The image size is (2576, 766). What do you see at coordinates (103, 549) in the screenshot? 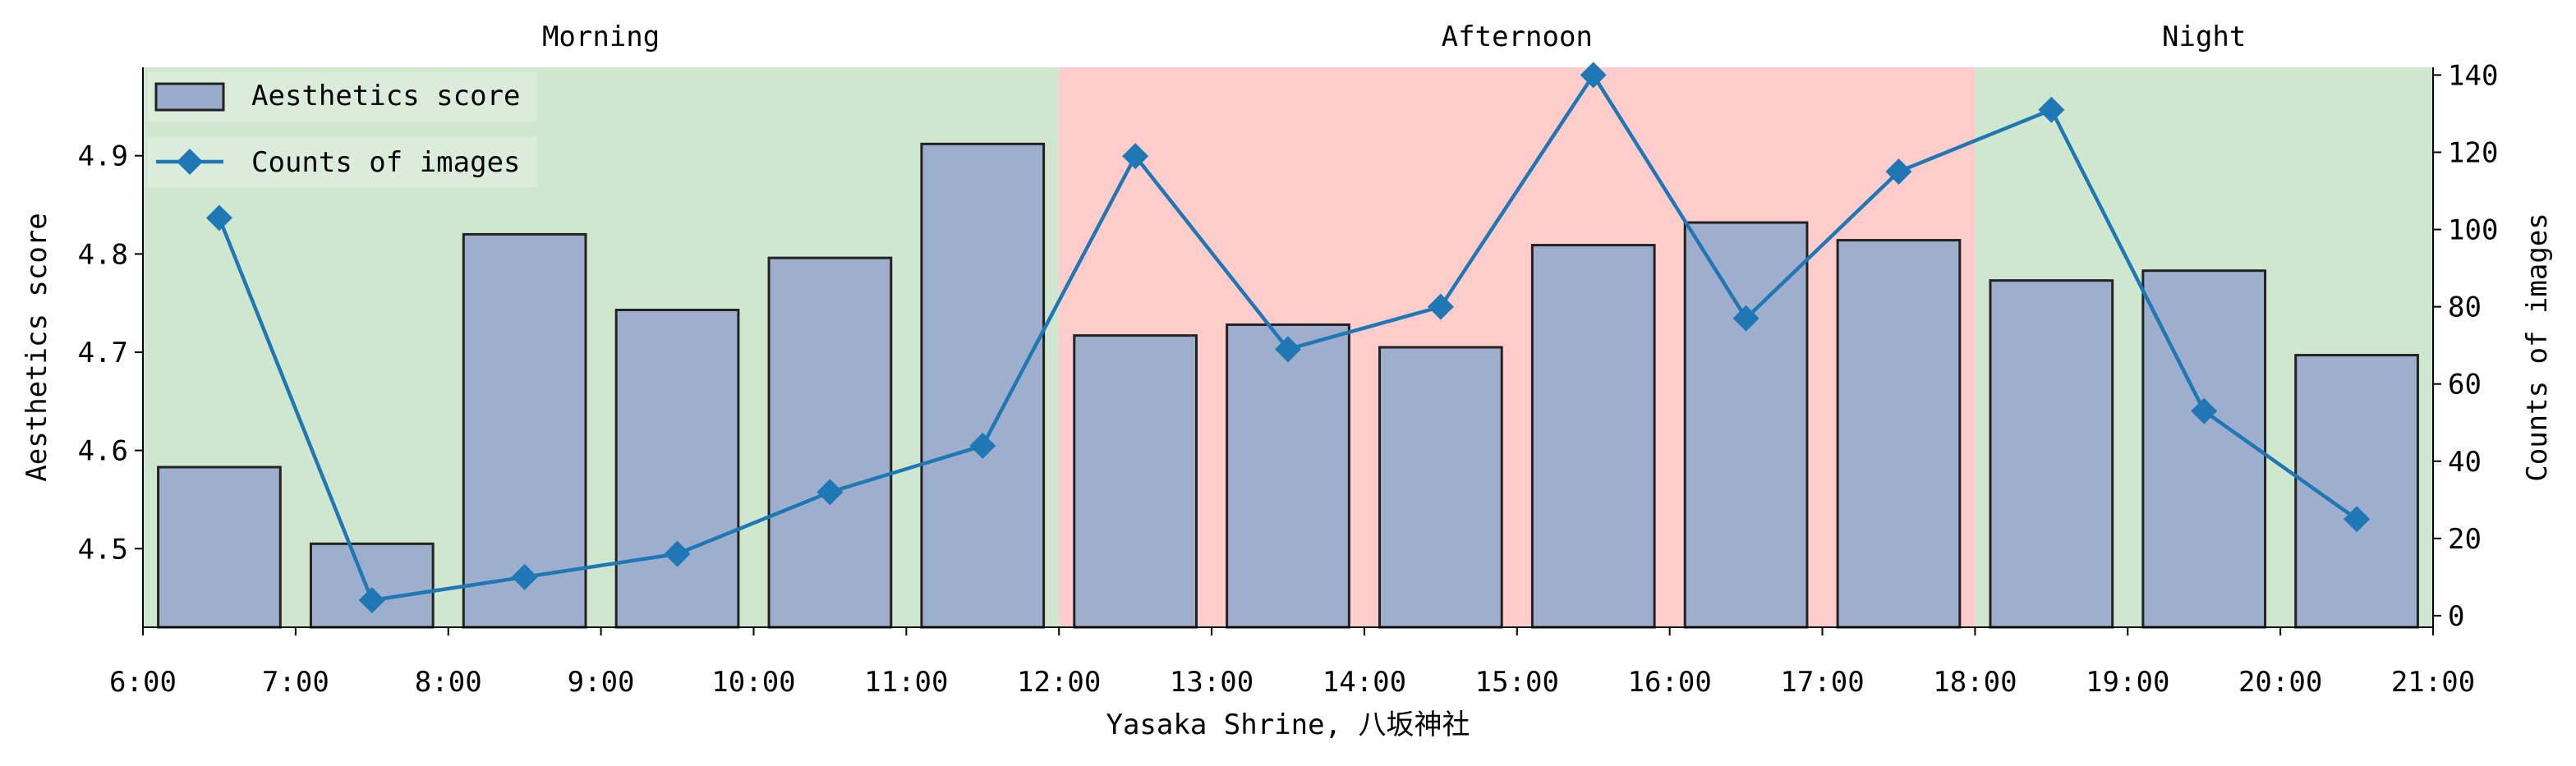
I see `y-left-tick-label-0: 4.5` at bounding box center [103, 549].